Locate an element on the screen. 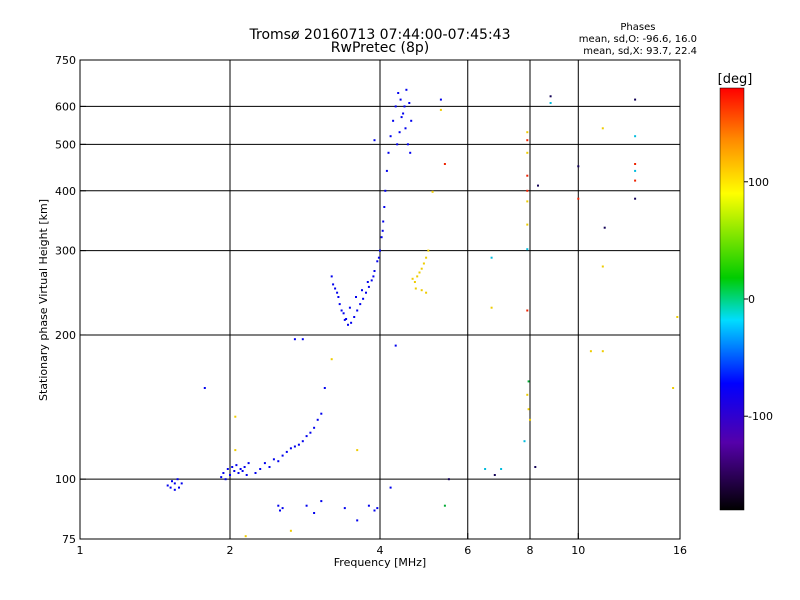 The image size is (800, 600). x-tick-label: 8 is located at coordinates (530, 550).